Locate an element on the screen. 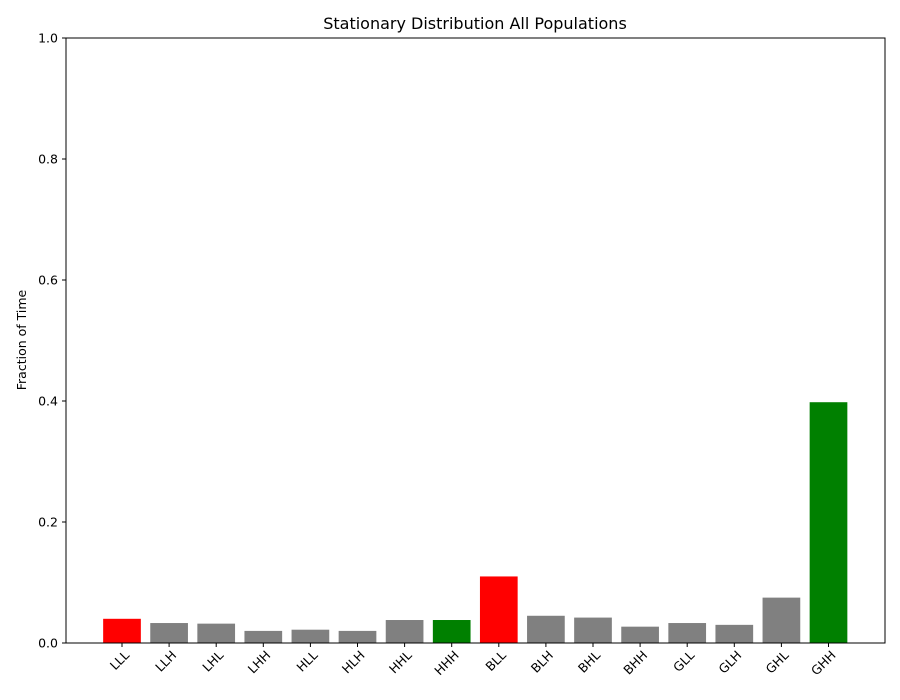  y-axis-label: Fraction of Time is located at coordinates (21, 339).